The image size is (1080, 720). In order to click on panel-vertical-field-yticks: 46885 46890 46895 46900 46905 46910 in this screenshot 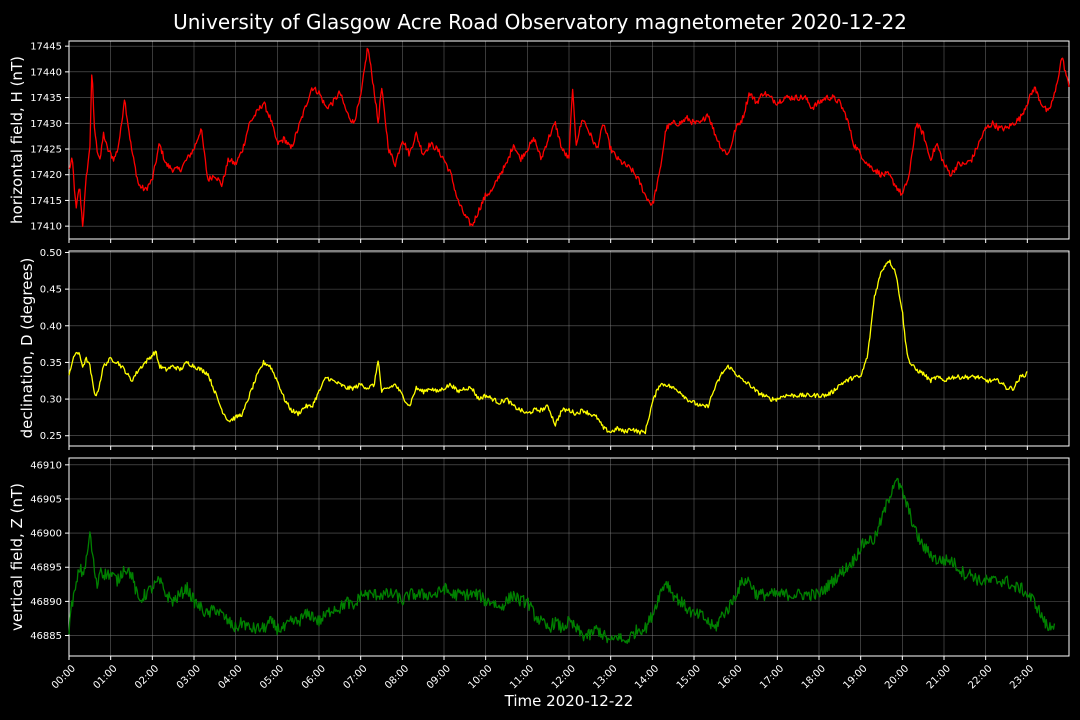, I will do `click(49, 551)`.